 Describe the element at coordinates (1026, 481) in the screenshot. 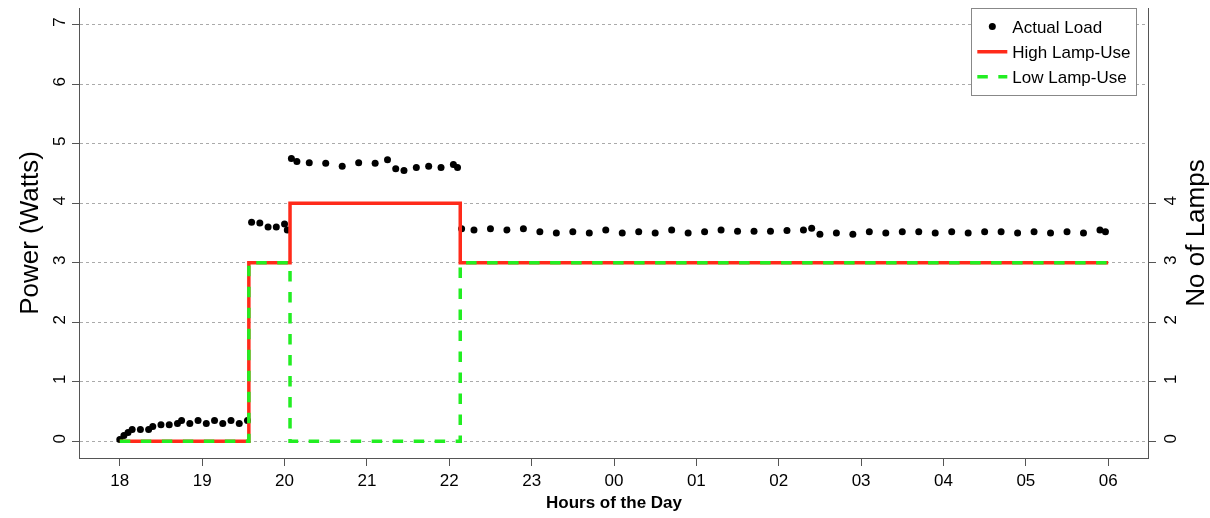

I see `x-tick-label: 05` at that location.